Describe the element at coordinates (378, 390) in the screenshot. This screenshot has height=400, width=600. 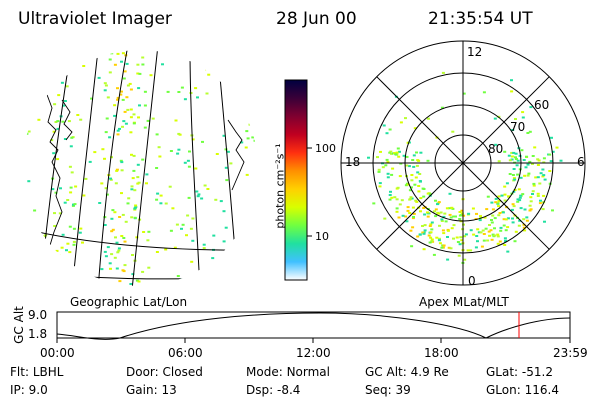
I see `seq-label: Seq:` at that location.